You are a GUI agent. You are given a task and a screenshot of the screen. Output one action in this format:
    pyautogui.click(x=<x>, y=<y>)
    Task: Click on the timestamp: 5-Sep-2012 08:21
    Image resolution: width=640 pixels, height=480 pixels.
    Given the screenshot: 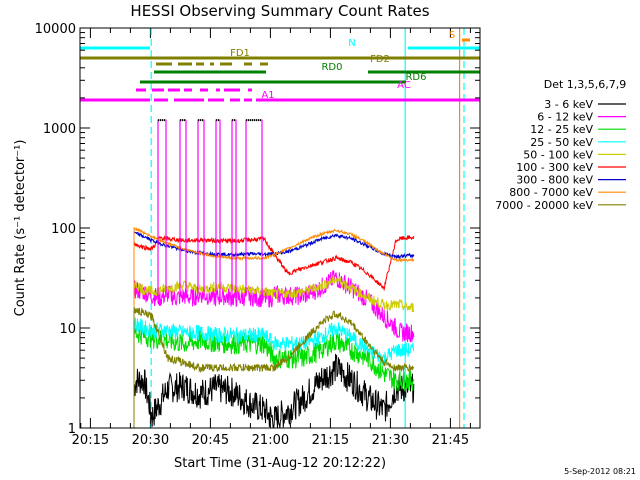 What is the action you would take?
    pyautogui.click(x=600, y=471)
    